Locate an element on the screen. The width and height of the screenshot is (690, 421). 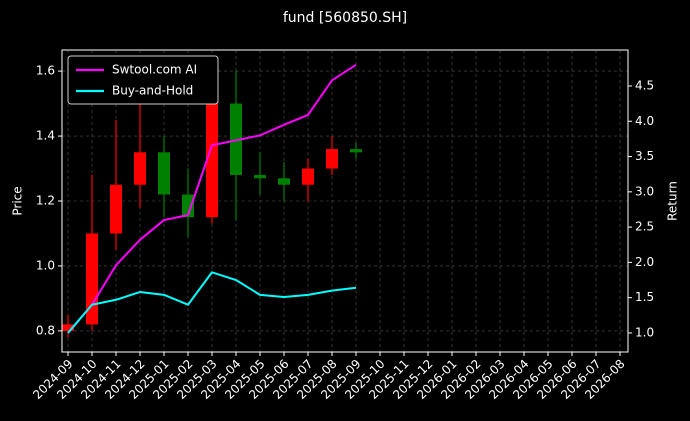
legend-label: Swtool.com AI is located at coordinates (154, 70).